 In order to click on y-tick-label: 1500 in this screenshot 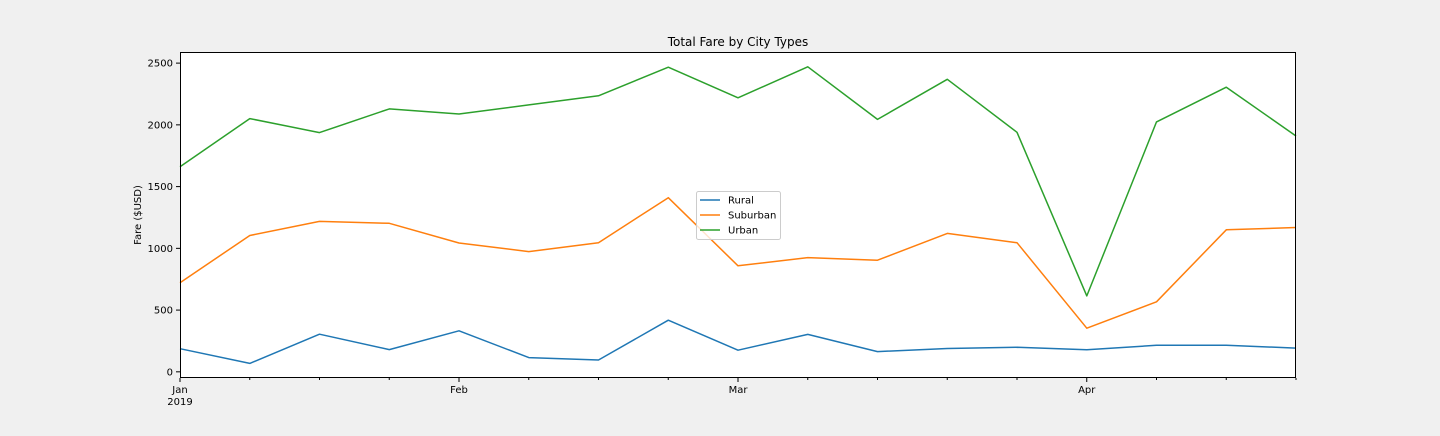, I will do `click(160, 187)`.